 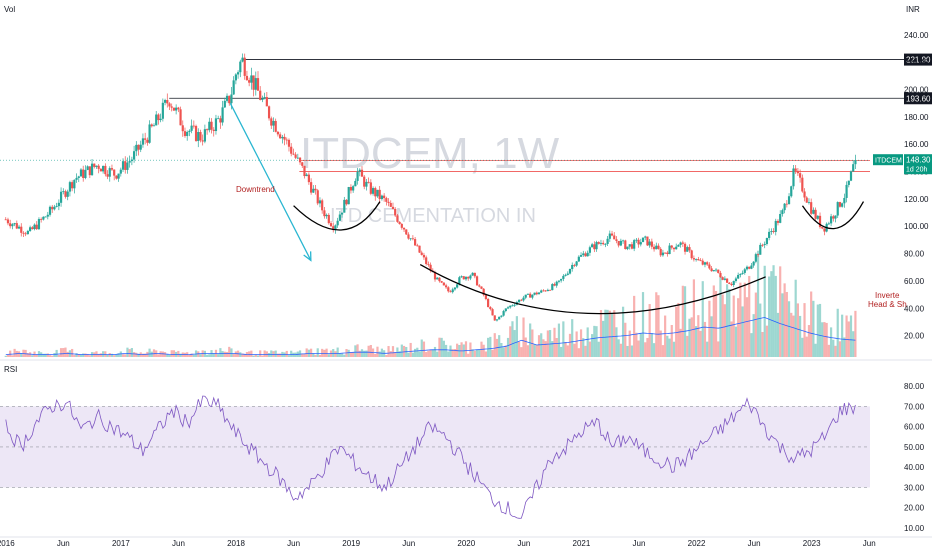 What do you see at coordinates (270, 181) in the screenshot?
I see `downtrend-arrow` at bounding box center [270, 181].